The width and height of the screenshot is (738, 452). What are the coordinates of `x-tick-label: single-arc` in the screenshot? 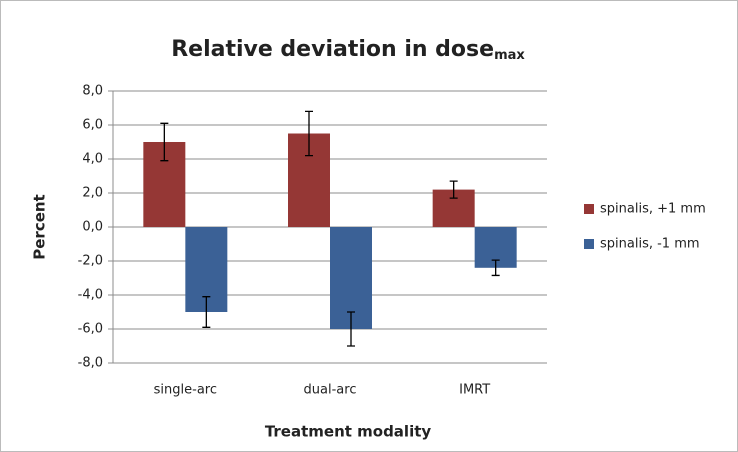 It's located at (185, 390).